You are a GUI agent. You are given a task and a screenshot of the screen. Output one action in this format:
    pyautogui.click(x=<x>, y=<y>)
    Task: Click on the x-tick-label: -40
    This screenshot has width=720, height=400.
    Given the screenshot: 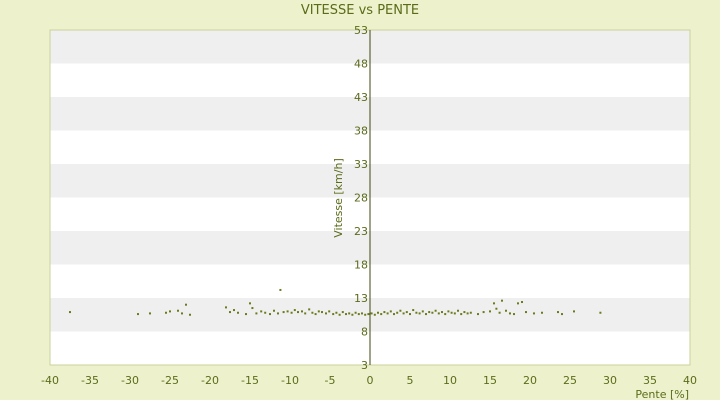 What is the action you would take?
    pyautogui.click(x=50, y=380)
    